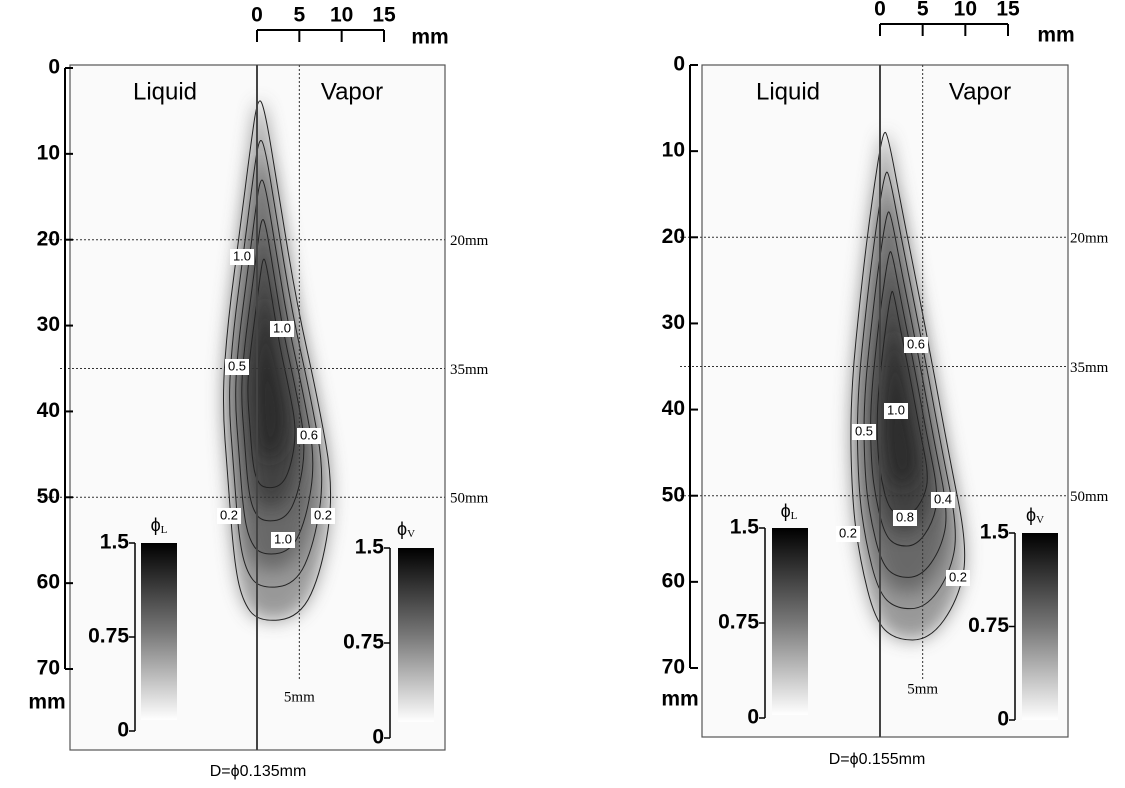  What do you see at coordinates (258, 771) in the screenshot?
I see `caption: D=ϕ0.135mm` at bounding box center [258, 771].